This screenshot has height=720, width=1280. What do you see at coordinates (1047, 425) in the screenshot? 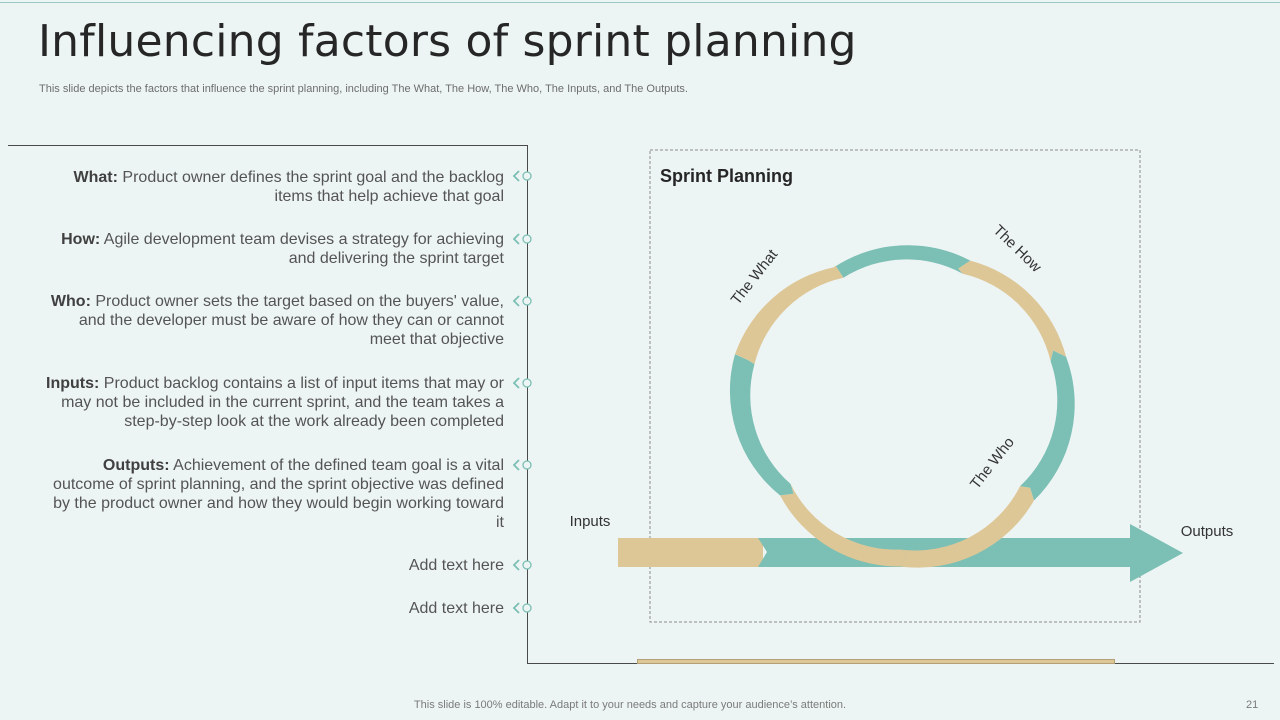
I see `ring-segment-right` at bounding box center [1047, 425].